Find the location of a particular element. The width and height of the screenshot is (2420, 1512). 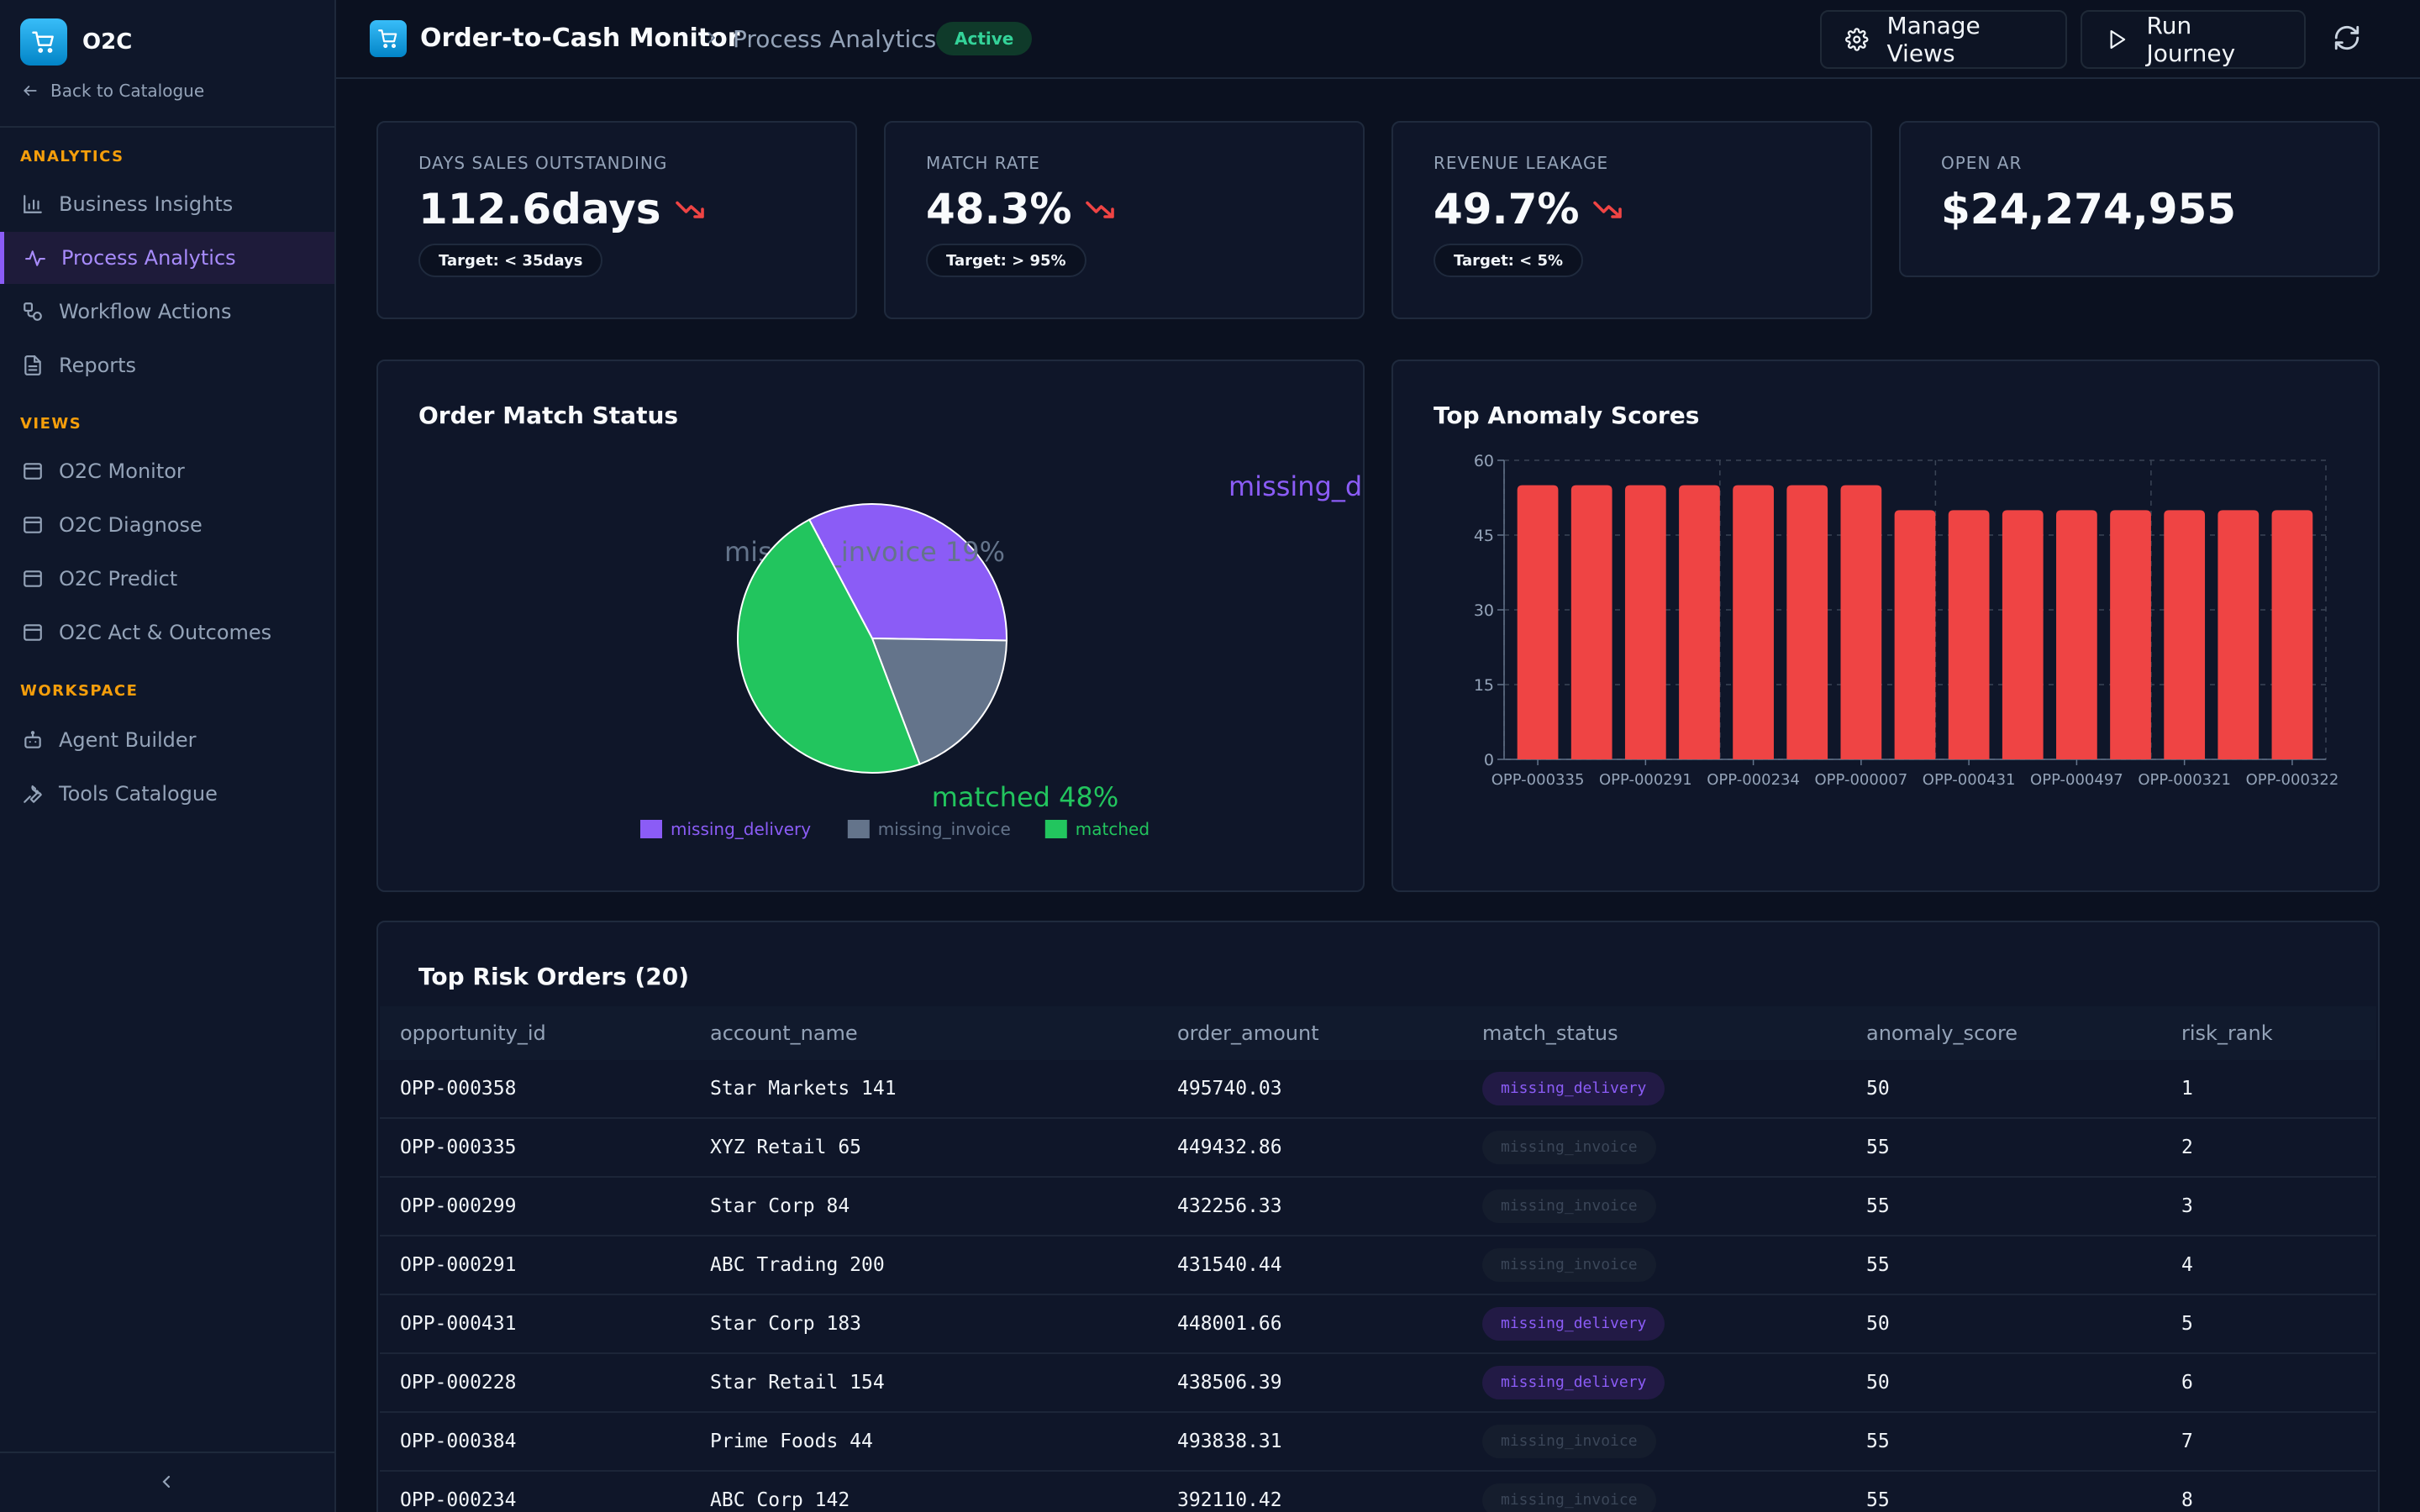

refresh-icon is located at coordinates (2347, 37).